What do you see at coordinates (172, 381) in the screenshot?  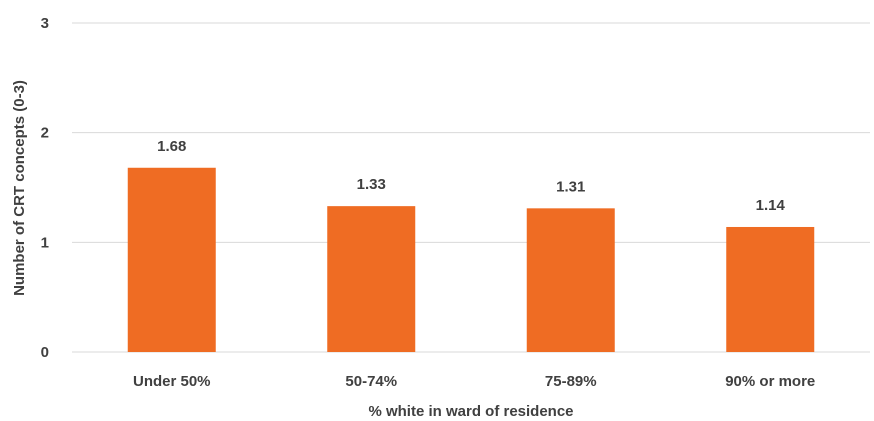 I see `x-tick-label: Under 50%` at bounding box center [172, 381].